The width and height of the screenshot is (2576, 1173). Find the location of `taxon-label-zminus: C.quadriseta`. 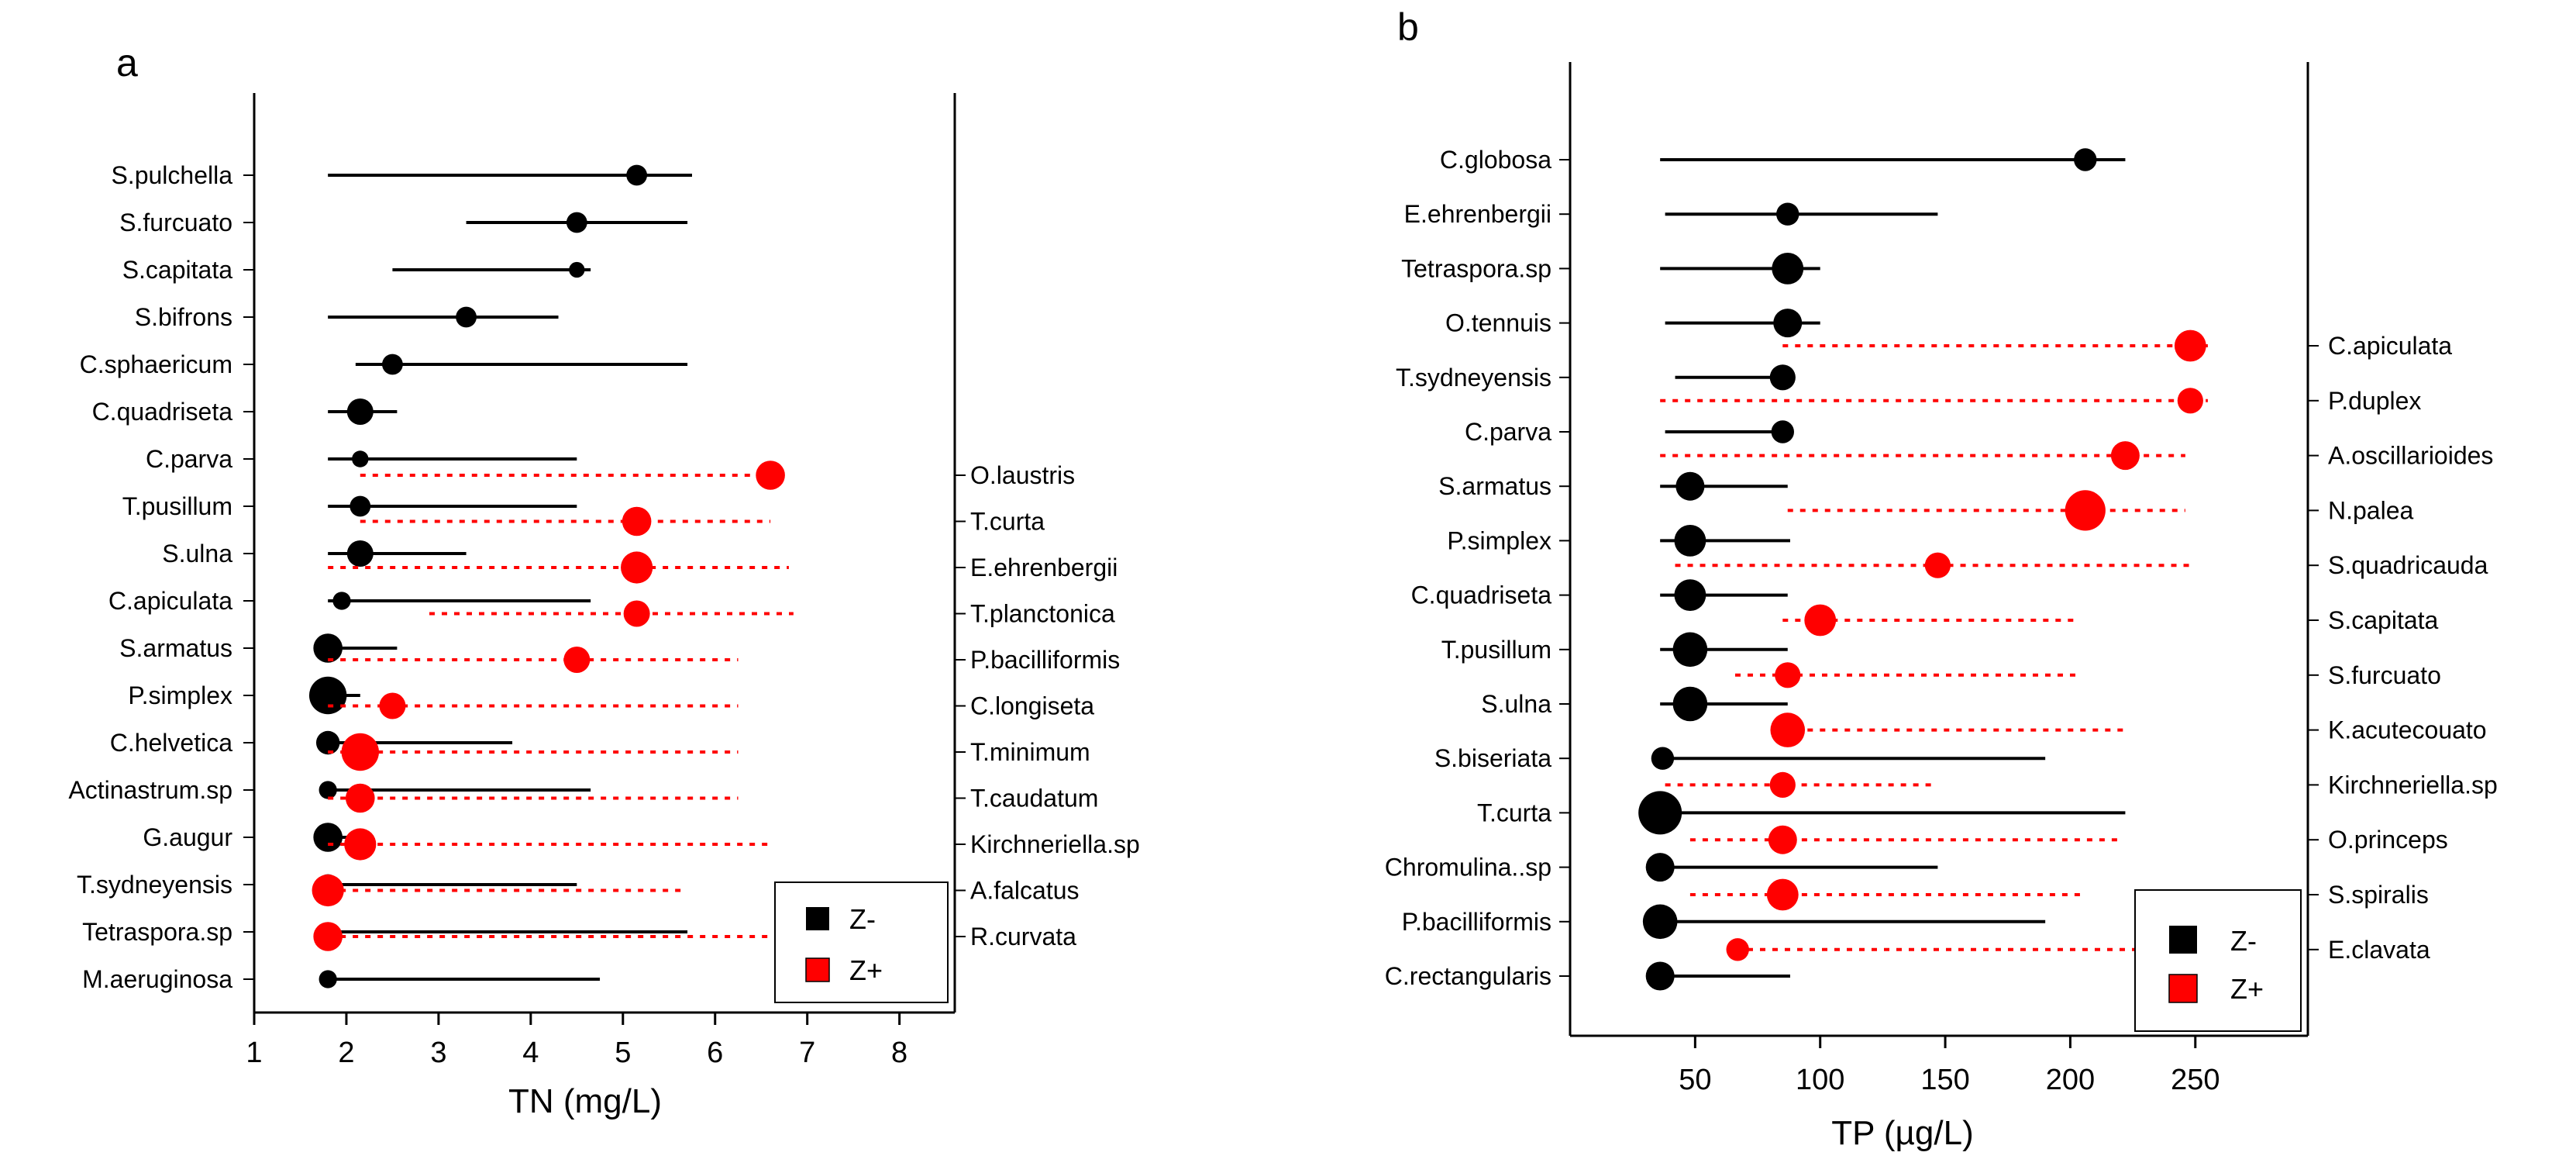

taxon-label-zminus: C.quadriseta is located at coordinates (1481, 595).